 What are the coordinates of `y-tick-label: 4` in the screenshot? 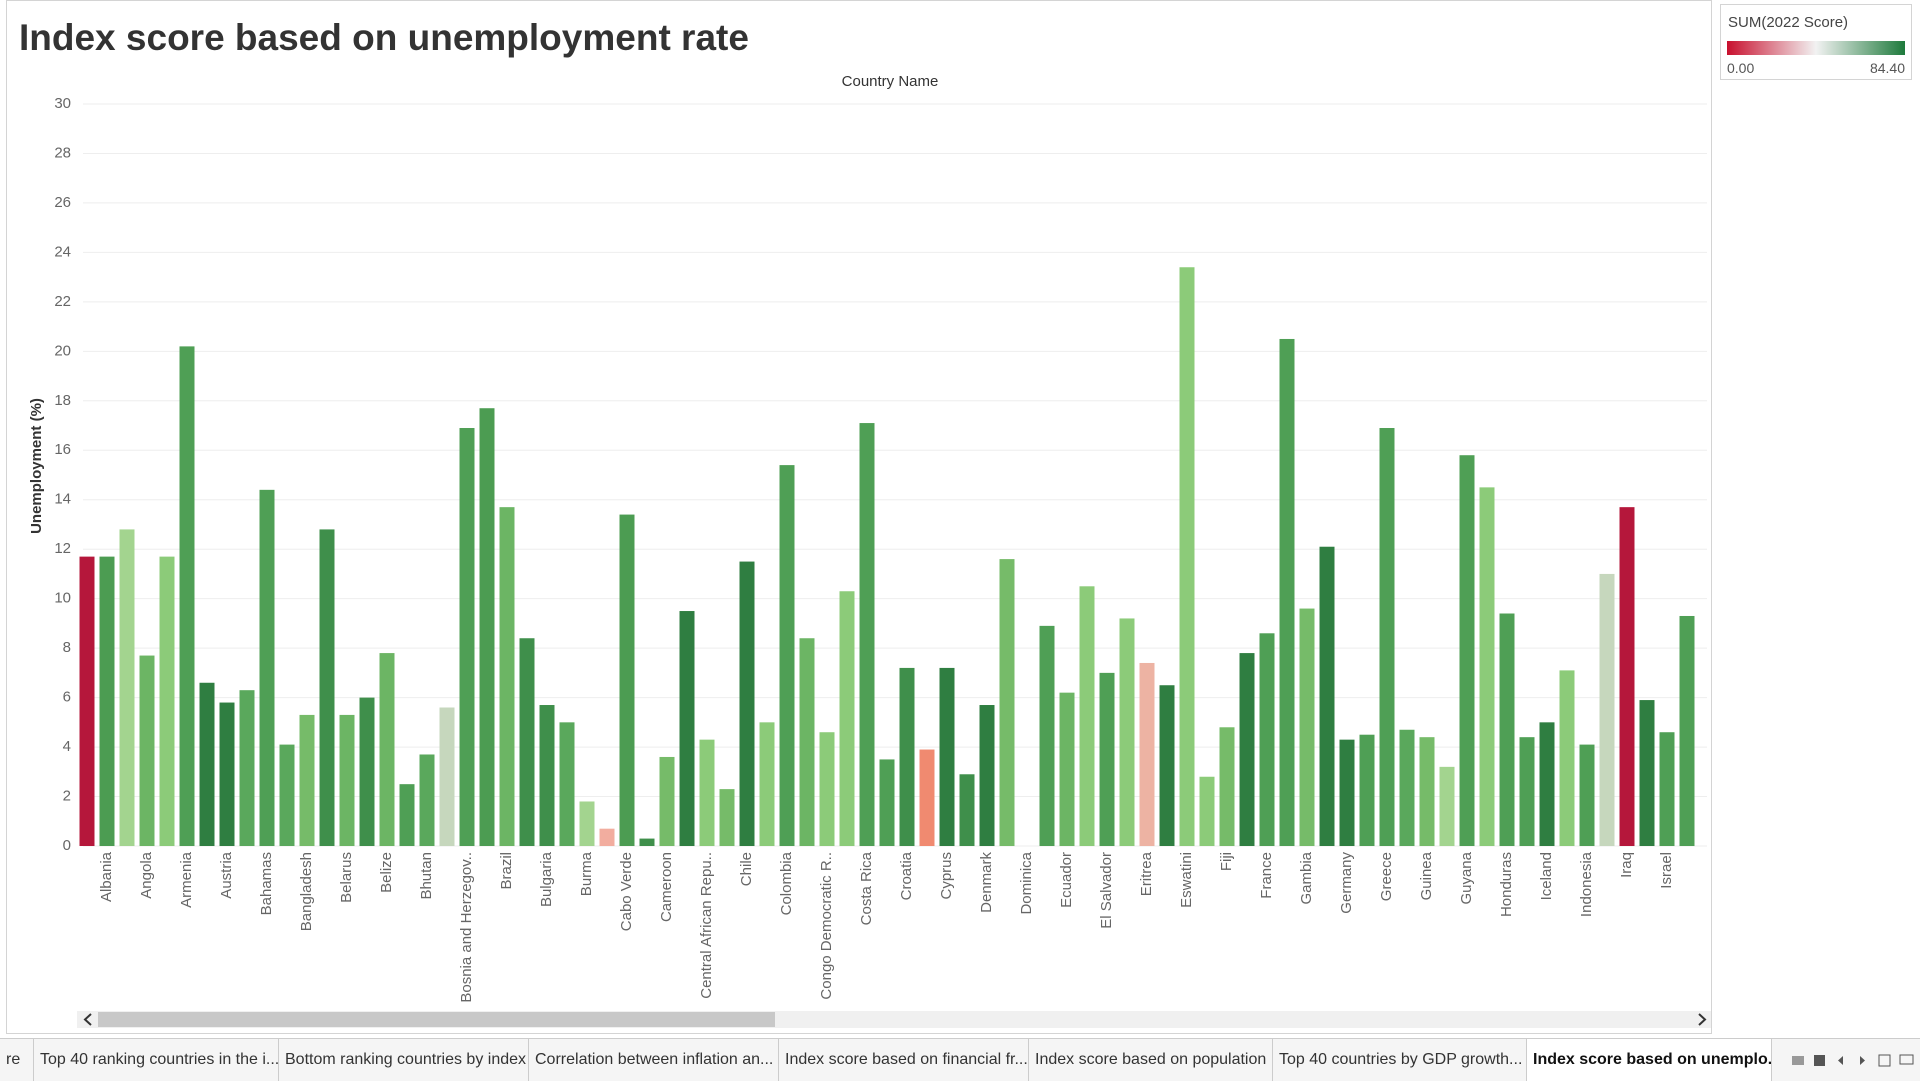 It's located at (67, 746).